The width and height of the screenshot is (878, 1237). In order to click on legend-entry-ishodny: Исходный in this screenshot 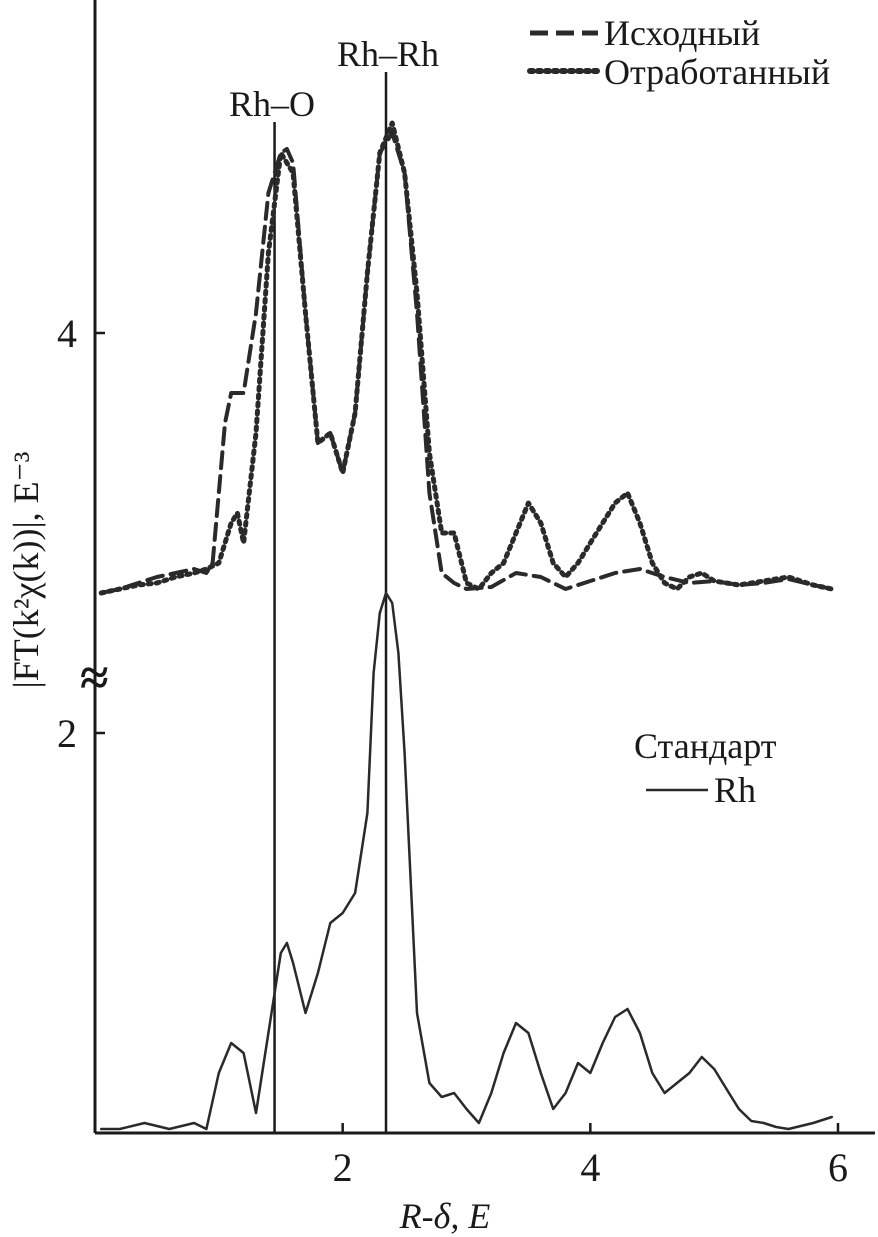, I will do `click(682, 33)`.